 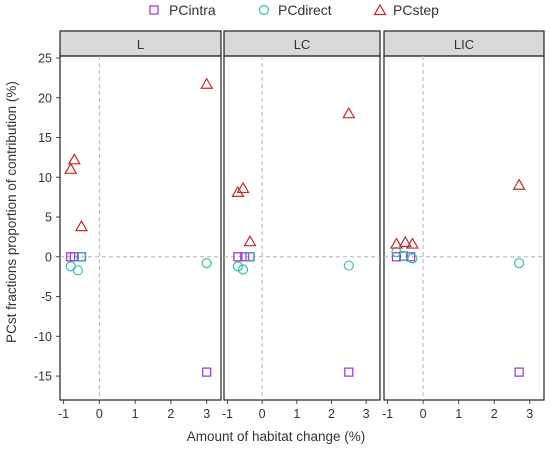 I want to click on panel-title: LC, so click(x=302, y=44).